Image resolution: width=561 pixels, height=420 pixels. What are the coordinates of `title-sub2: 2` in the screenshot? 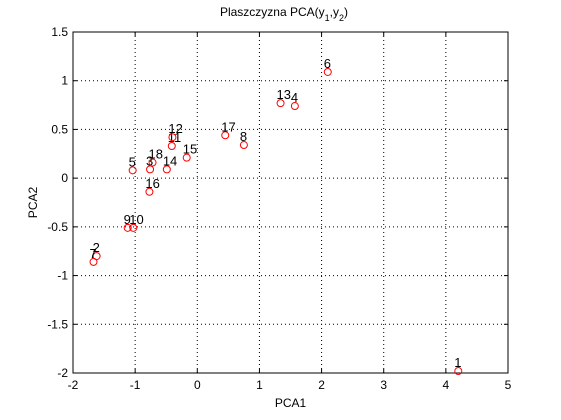 It's located at (341, 18).